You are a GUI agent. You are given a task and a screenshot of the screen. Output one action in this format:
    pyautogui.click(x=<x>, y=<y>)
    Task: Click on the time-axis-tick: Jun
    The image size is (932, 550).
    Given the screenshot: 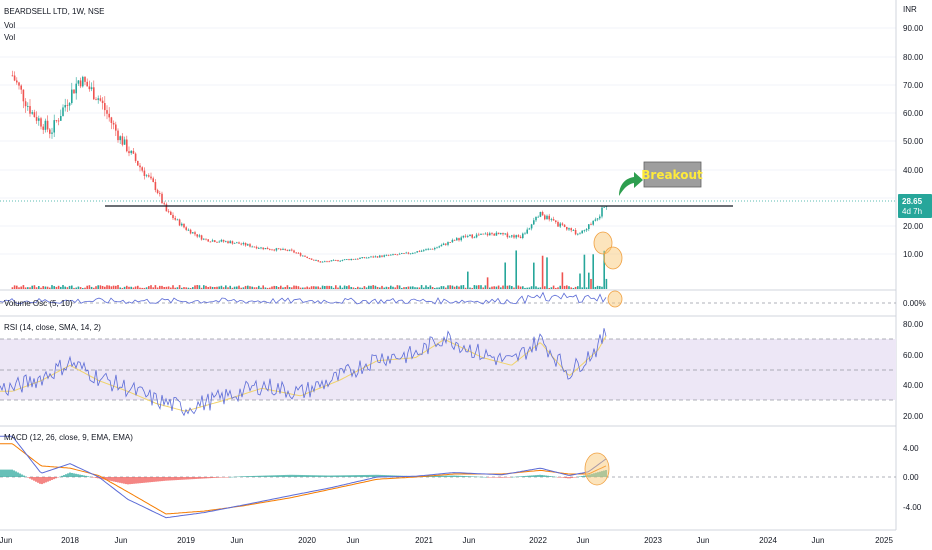 What is the action you would take?
    pyautogui.click(x=121, y=540)
    